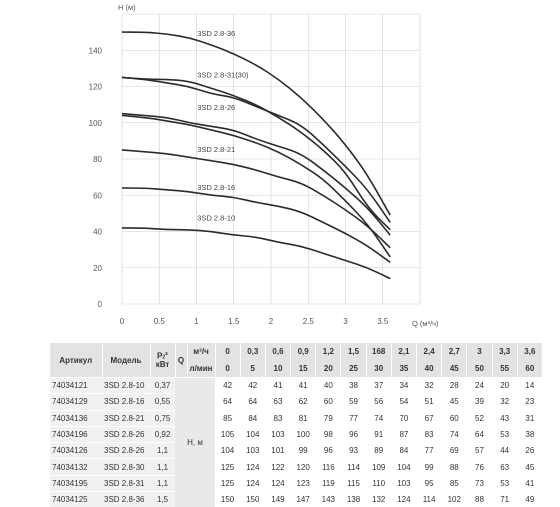 This screenshot has height=507, width=560. What do you see at coordinates (454, 499) in the screenshot?
I see `row-head-value: 102` at bounding box center [454, 499].